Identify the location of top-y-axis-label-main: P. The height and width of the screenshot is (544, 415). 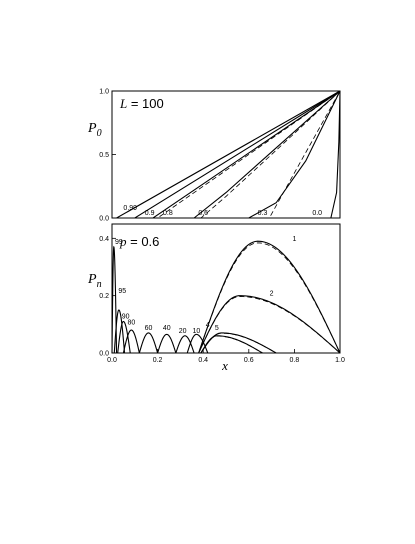
(92, 128).